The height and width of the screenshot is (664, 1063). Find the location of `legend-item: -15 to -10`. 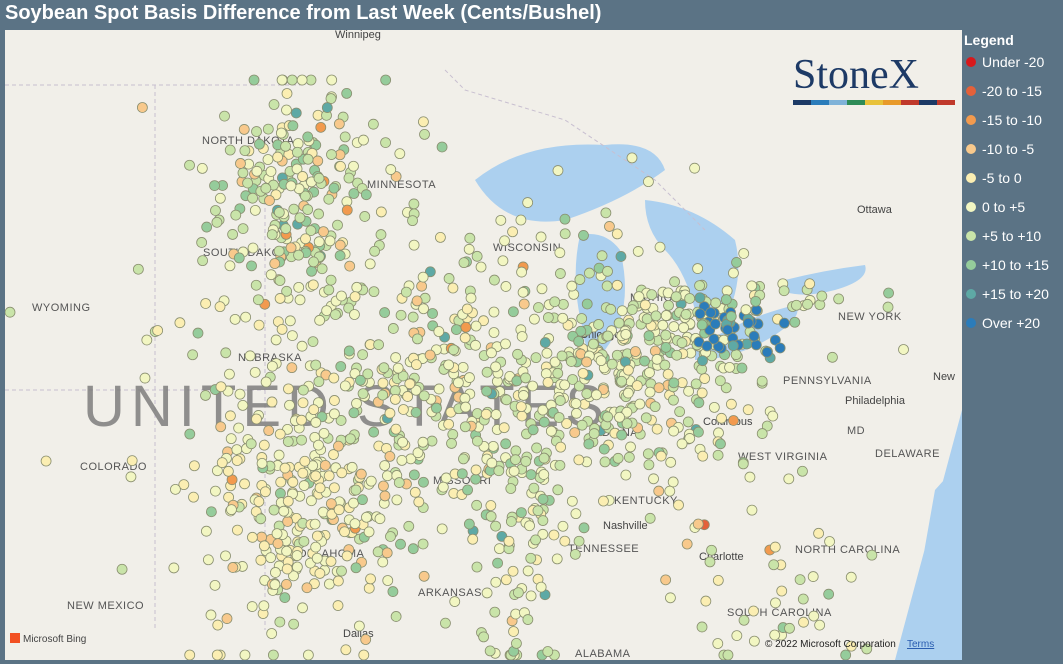

legend-item: -15 to -10 is located at coordinates (1006, 126).